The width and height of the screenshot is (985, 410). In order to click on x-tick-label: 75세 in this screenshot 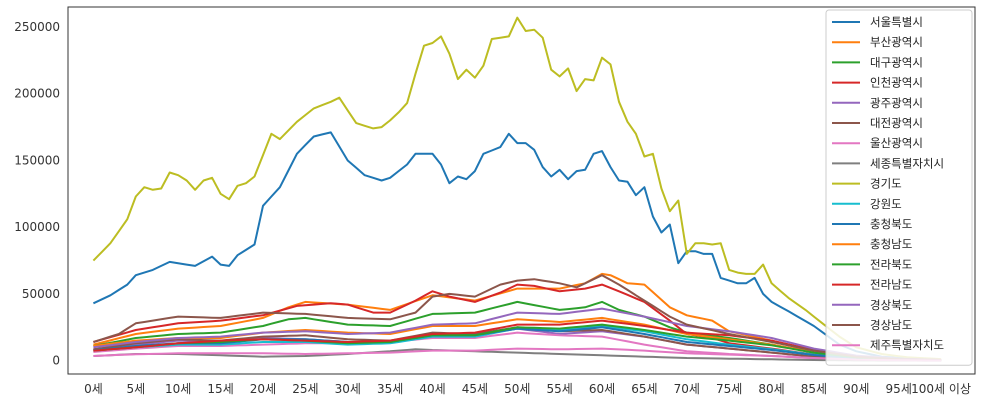, I will do `click(729, 389)`.